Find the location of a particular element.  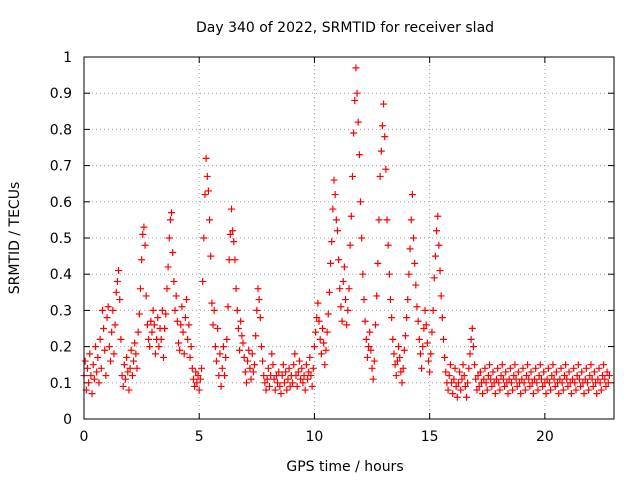

y-tick-label: 0.6 is located at coordinates (61, 203).